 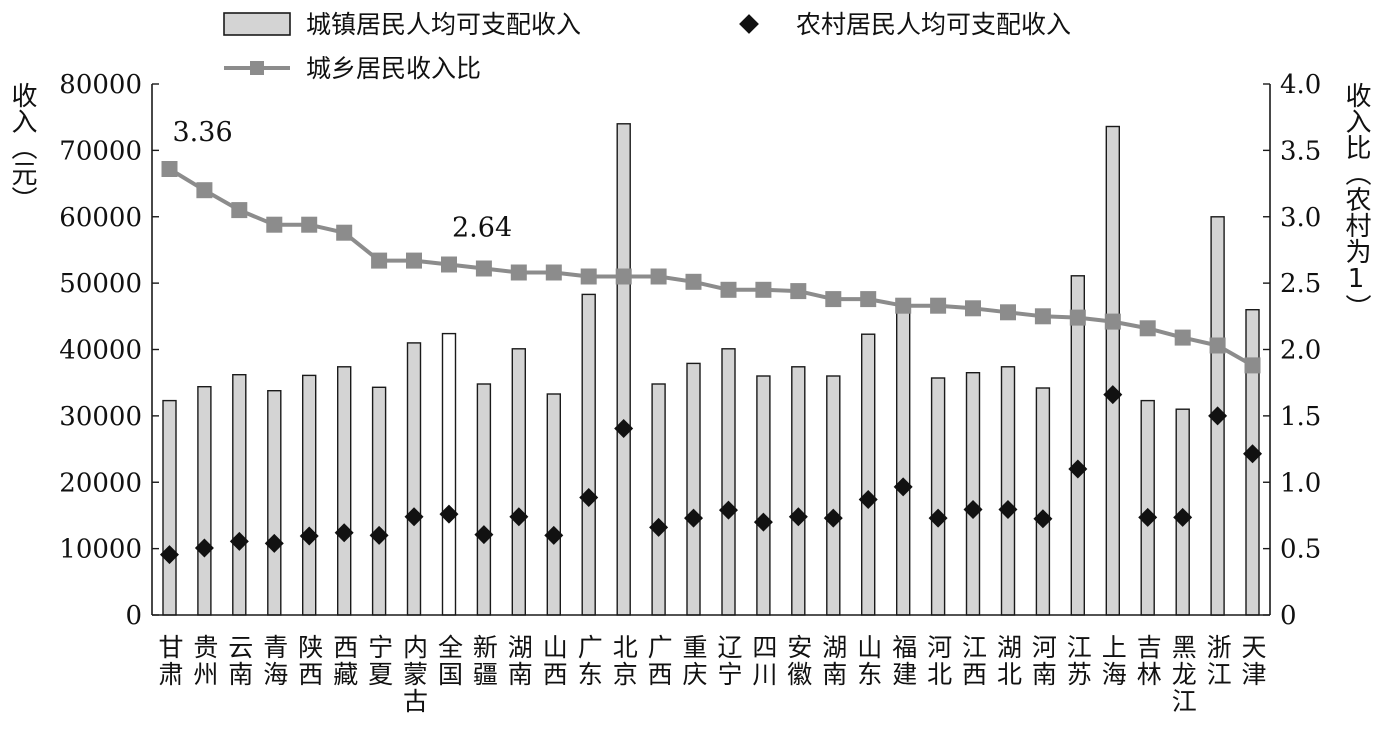 I want to click on right-tick-label: 3.5, so click(x=1300, y=151).